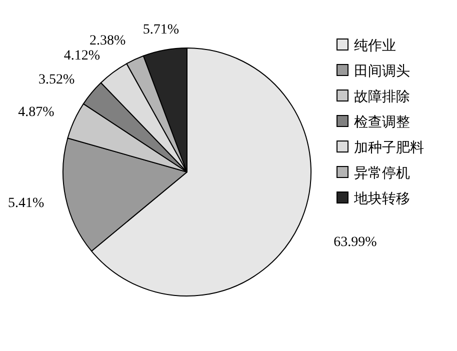 This screenshot has width=457, height=351. I want to click on data-label: 4.12%, so click(82, 56).